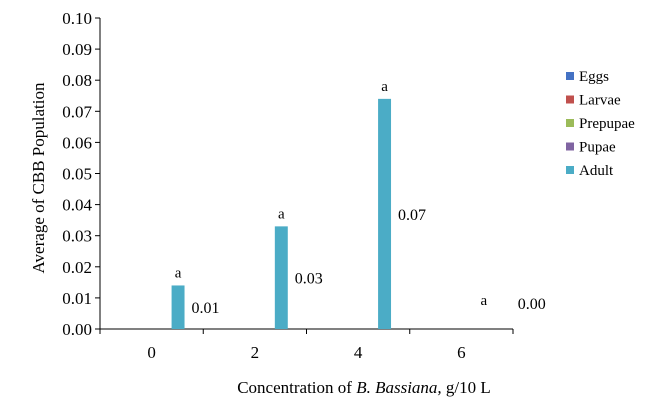 The width and height of the screenshot is (653, 401). Describe the element at coordinates (77, 174) in the screenshot. I see `y-tick-label: 0.05` at that location.